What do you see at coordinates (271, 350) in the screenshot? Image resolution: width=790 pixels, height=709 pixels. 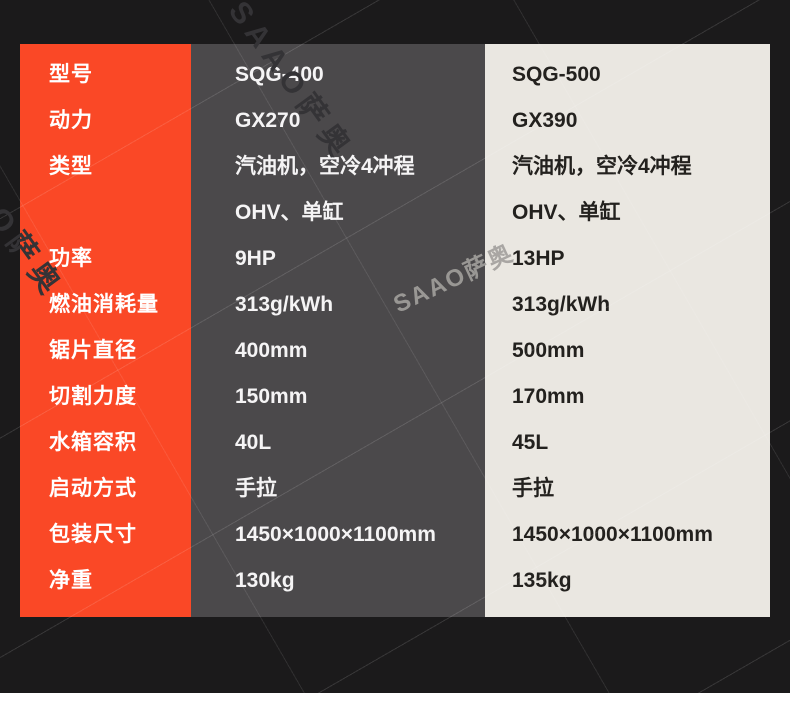 I see `spec-value-sqg400: 400mm` at bounding box center [271, 350].